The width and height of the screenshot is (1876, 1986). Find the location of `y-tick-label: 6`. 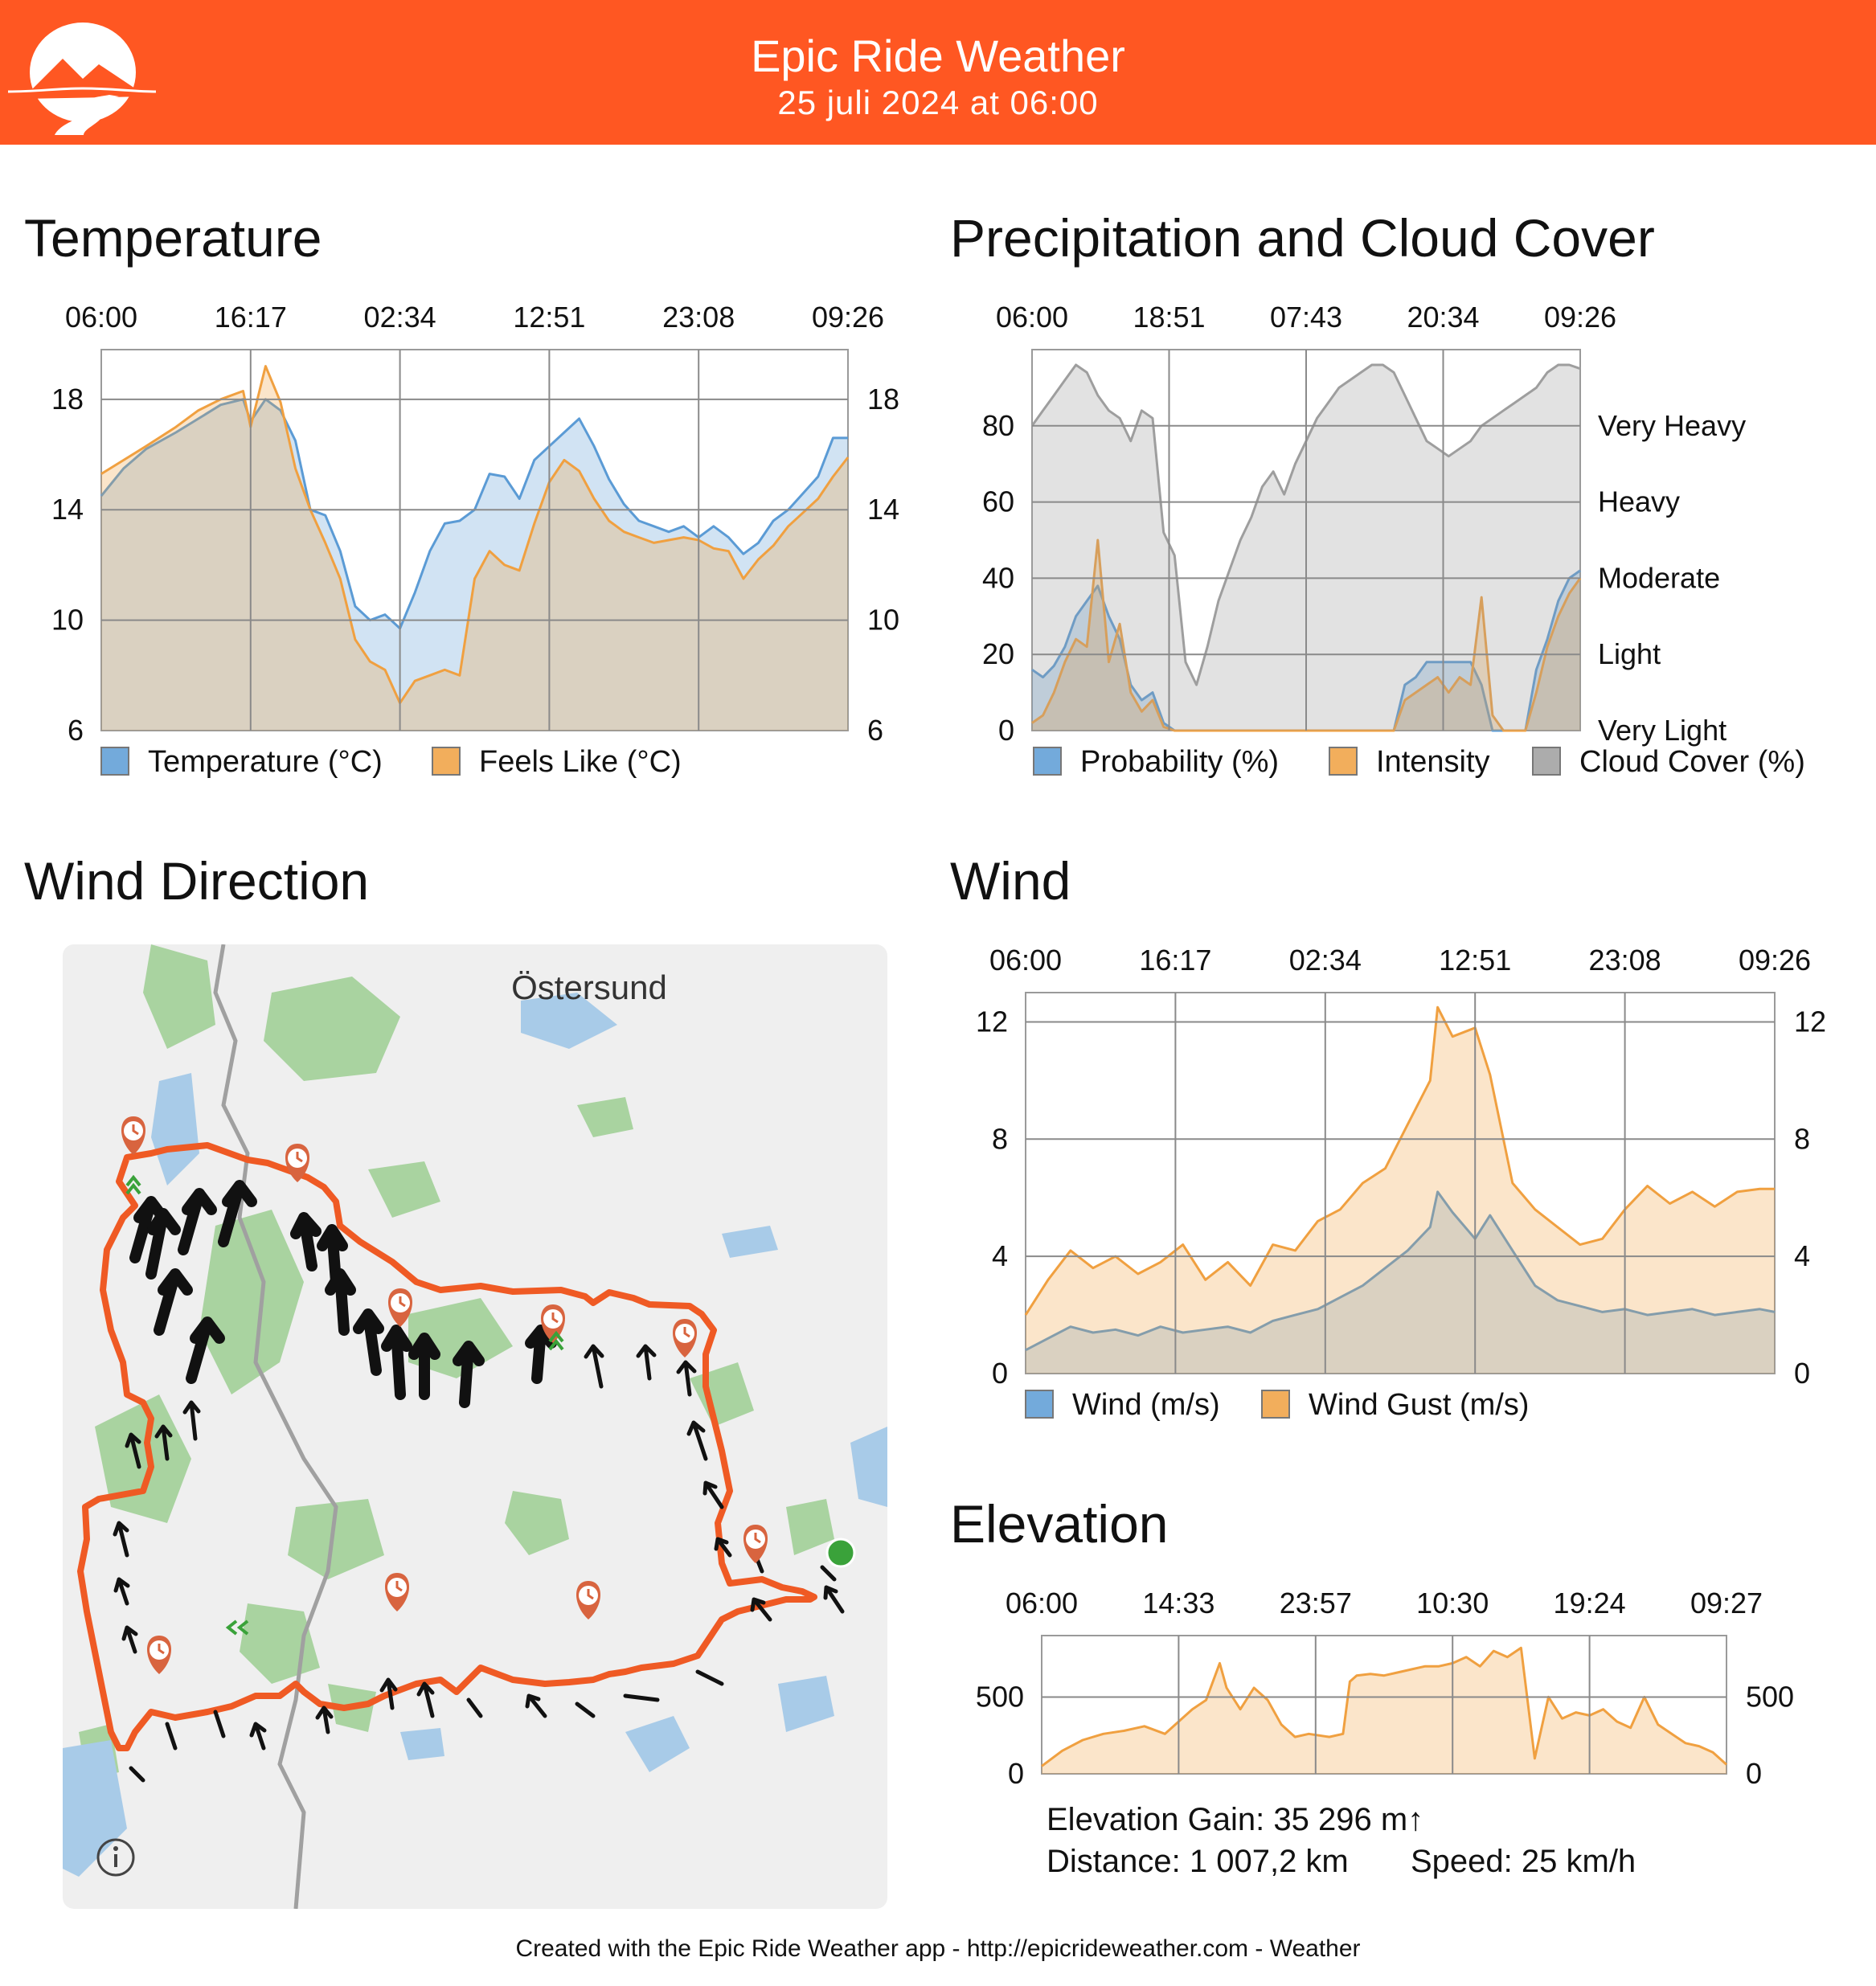

y-tick-label: 6 is located at coordinates (76, 730).